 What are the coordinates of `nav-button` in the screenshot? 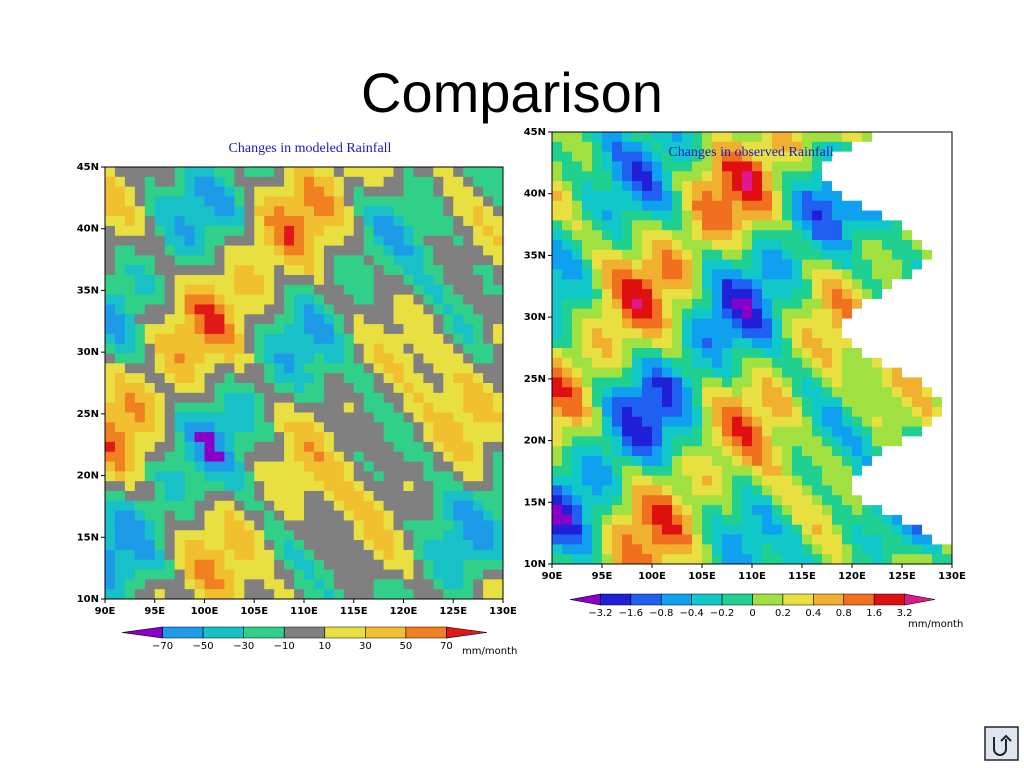 It's located at (1001, 743).